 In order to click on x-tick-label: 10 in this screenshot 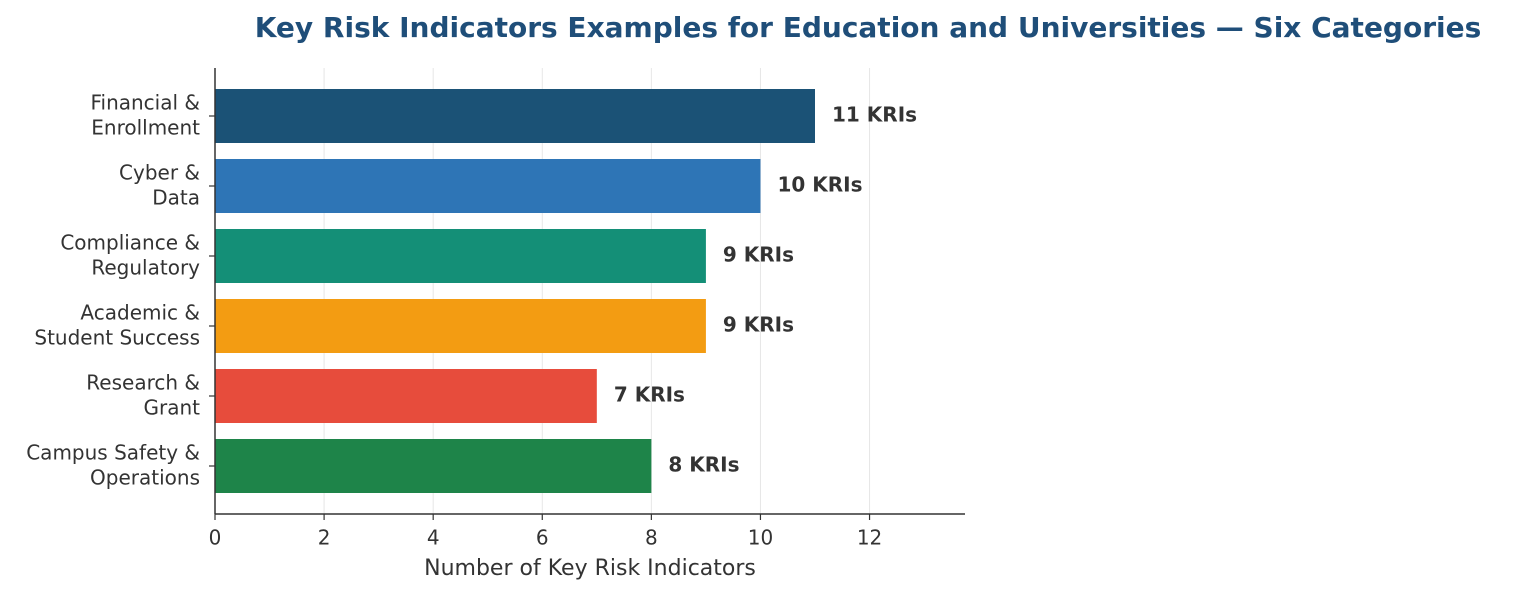, I will do `click(760, 538)`.